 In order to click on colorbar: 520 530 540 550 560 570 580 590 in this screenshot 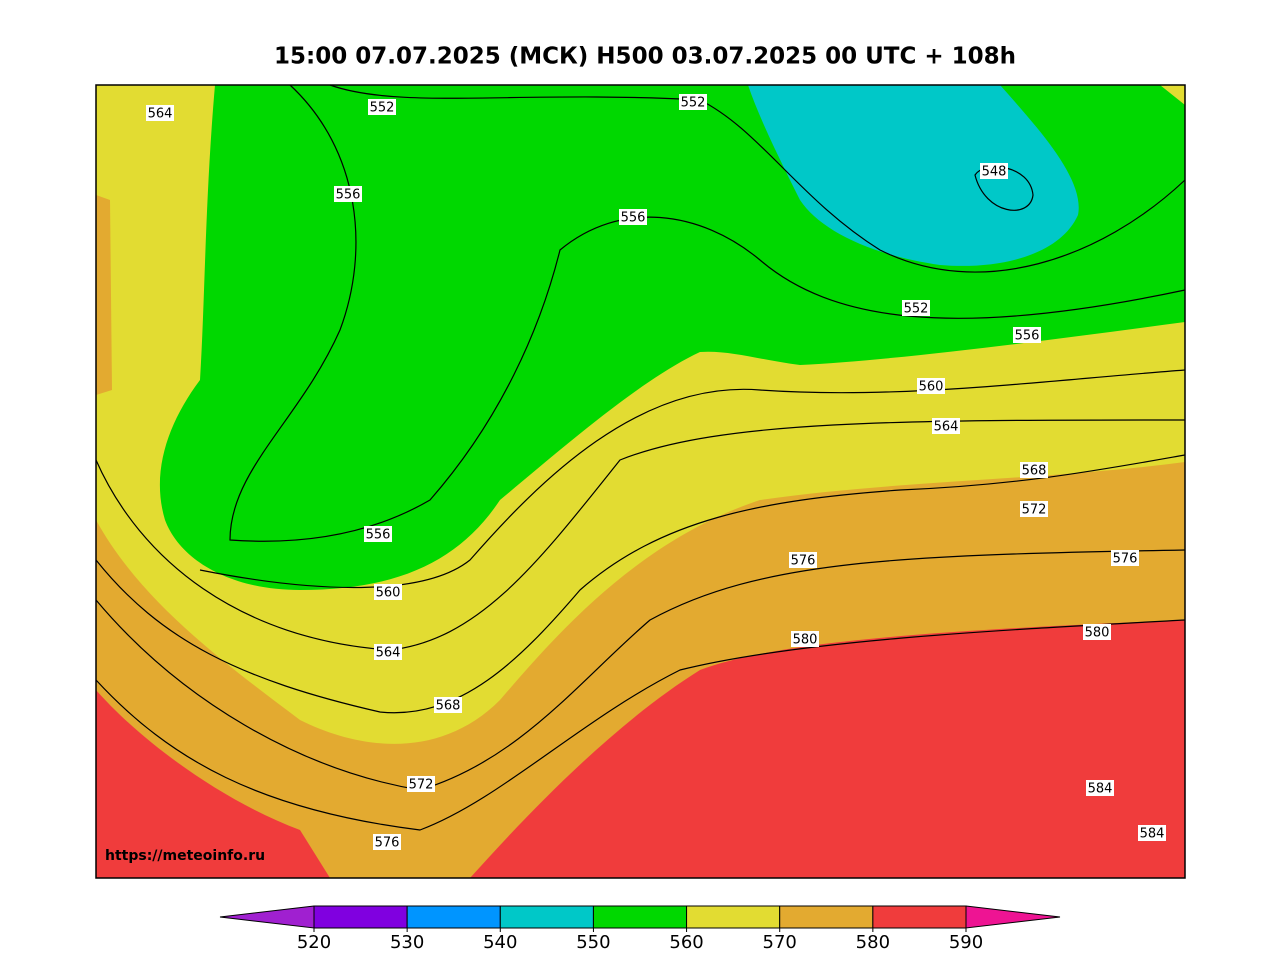, I will do `click(640, 929)`.